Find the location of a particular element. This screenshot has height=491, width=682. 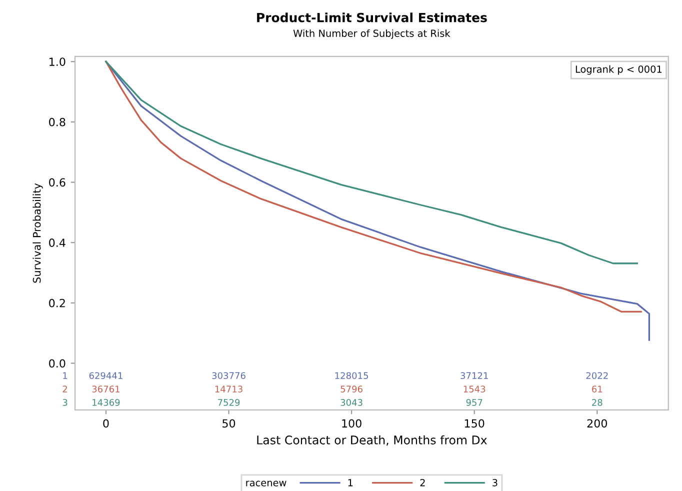

chart-subtitle: With Number of Subjects at Risk is located at coordinates (371, 34).